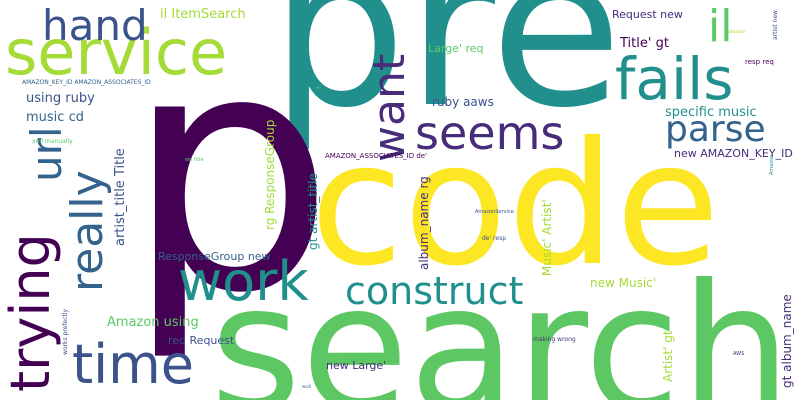 The width and height of the screenshot is (800, 400). Describe the element at coordinates (319, 87) in the screenshot. I see `word-ws: ws` at that location.